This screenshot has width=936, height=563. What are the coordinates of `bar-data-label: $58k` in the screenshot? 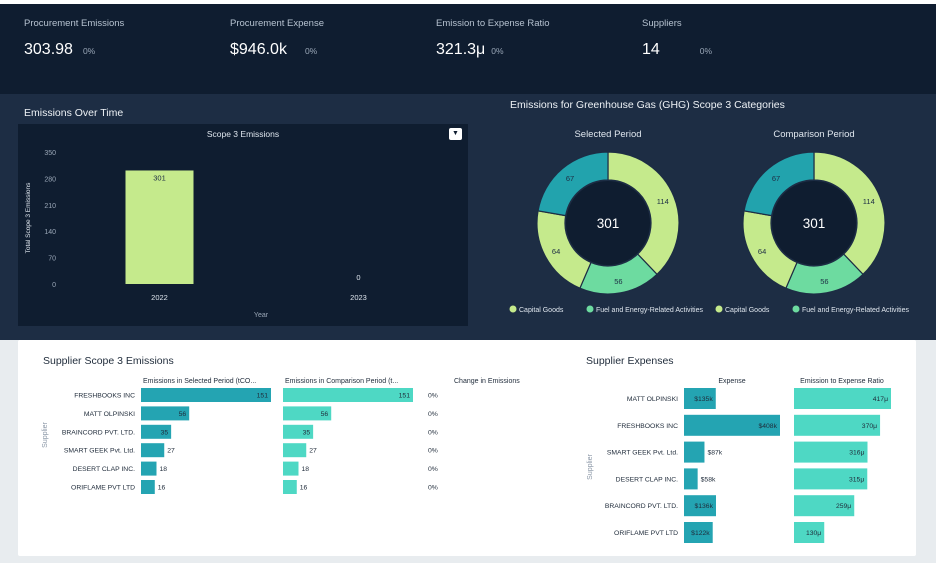 It's located at (708, 479).